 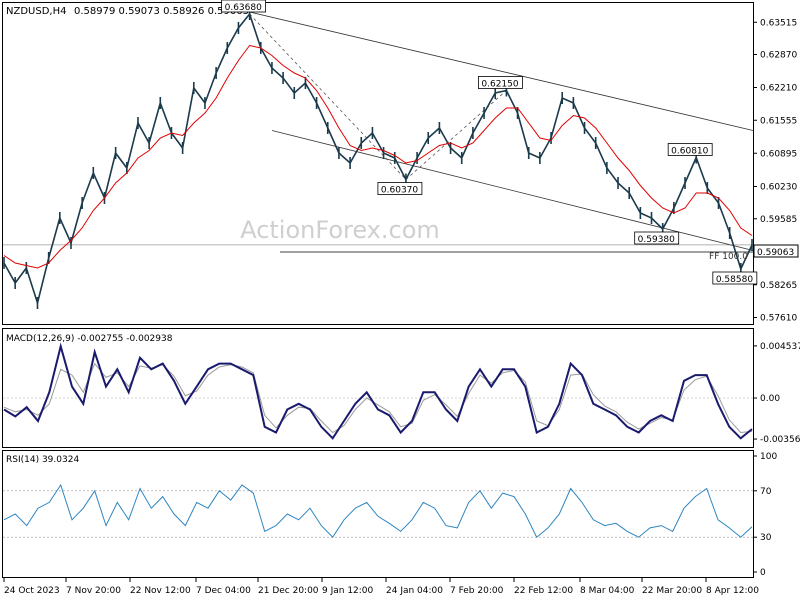 I want to click on price-annotation-label: 0.62150, so click(x=499, y=85).